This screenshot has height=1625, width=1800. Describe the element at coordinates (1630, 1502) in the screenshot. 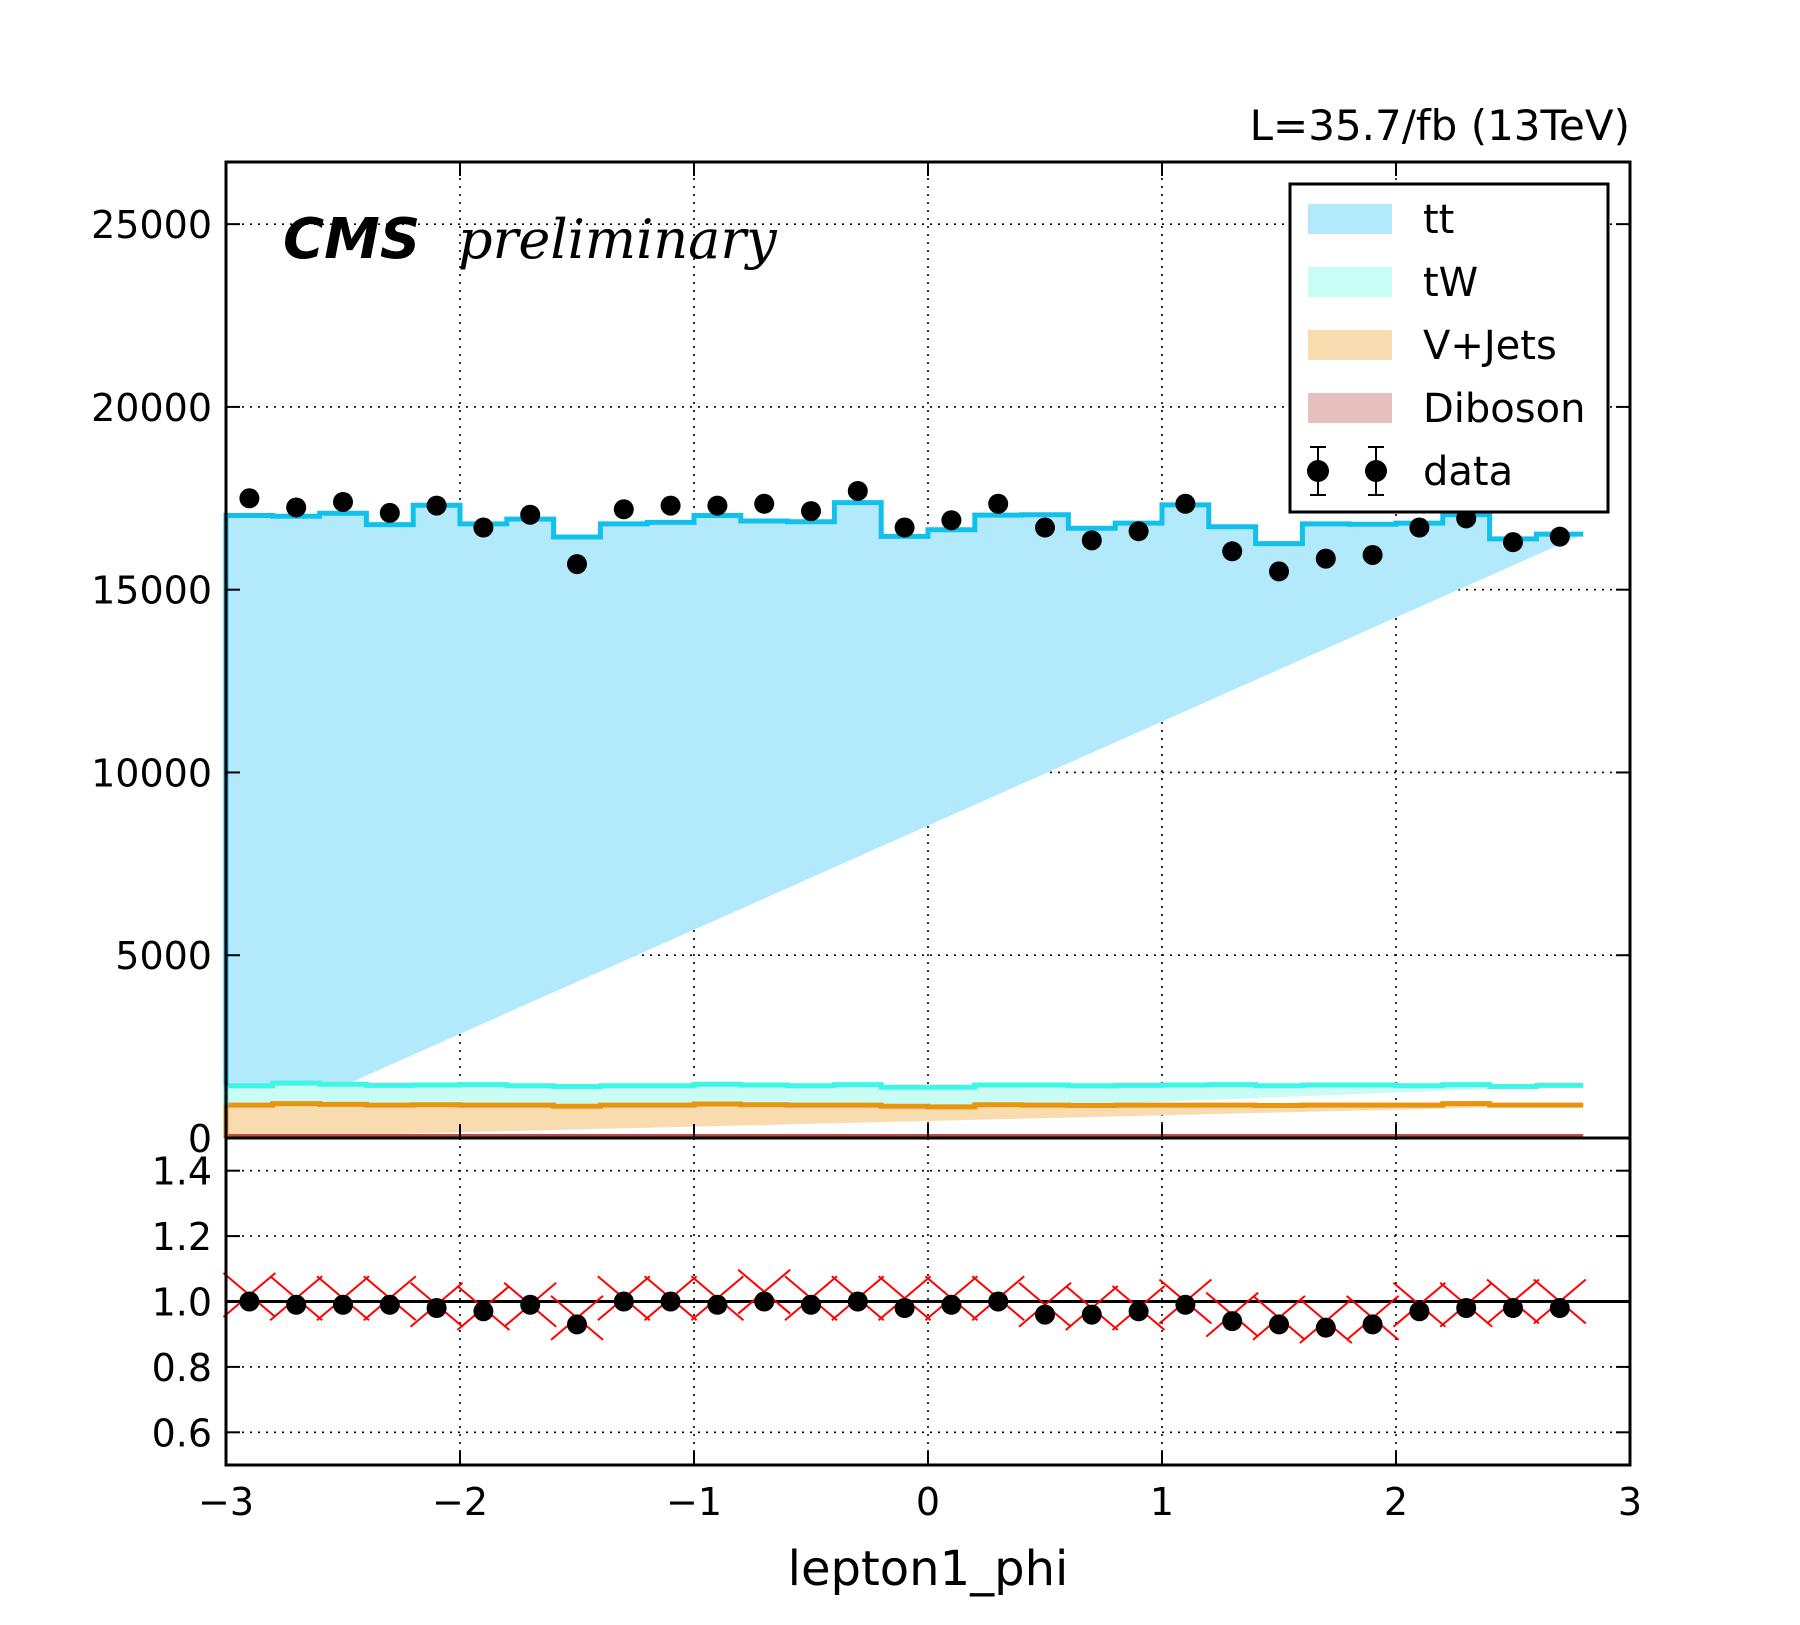

I see `ratio-x-tick-label: 3` at that location.